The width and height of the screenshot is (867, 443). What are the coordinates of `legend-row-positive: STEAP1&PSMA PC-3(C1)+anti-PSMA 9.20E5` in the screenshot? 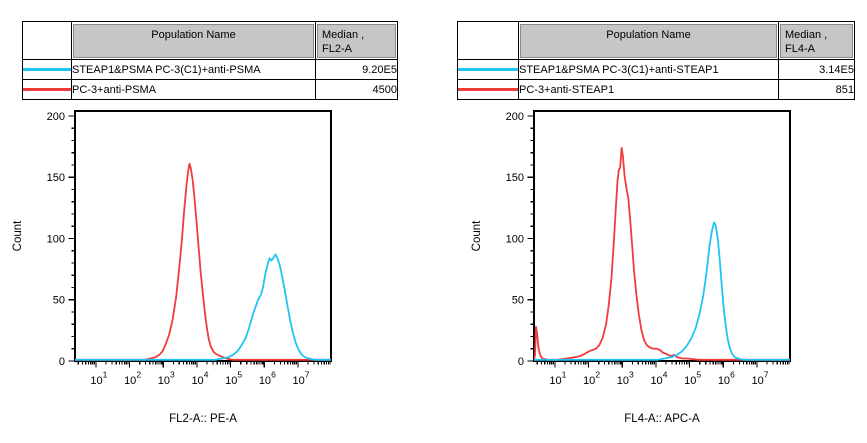 It's located at (210, 69).